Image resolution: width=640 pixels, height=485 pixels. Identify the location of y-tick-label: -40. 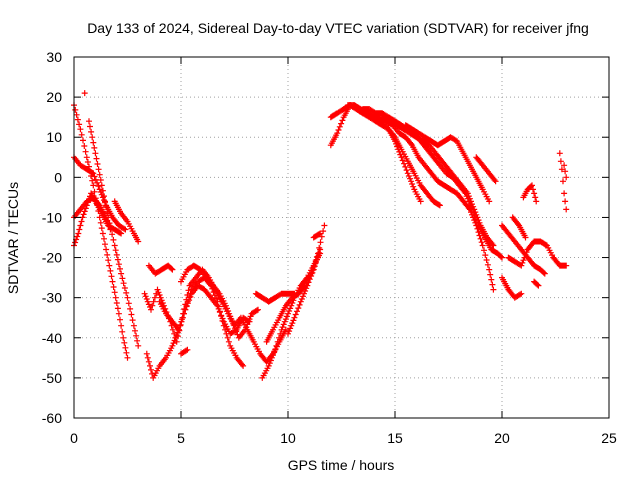
(52, 338).